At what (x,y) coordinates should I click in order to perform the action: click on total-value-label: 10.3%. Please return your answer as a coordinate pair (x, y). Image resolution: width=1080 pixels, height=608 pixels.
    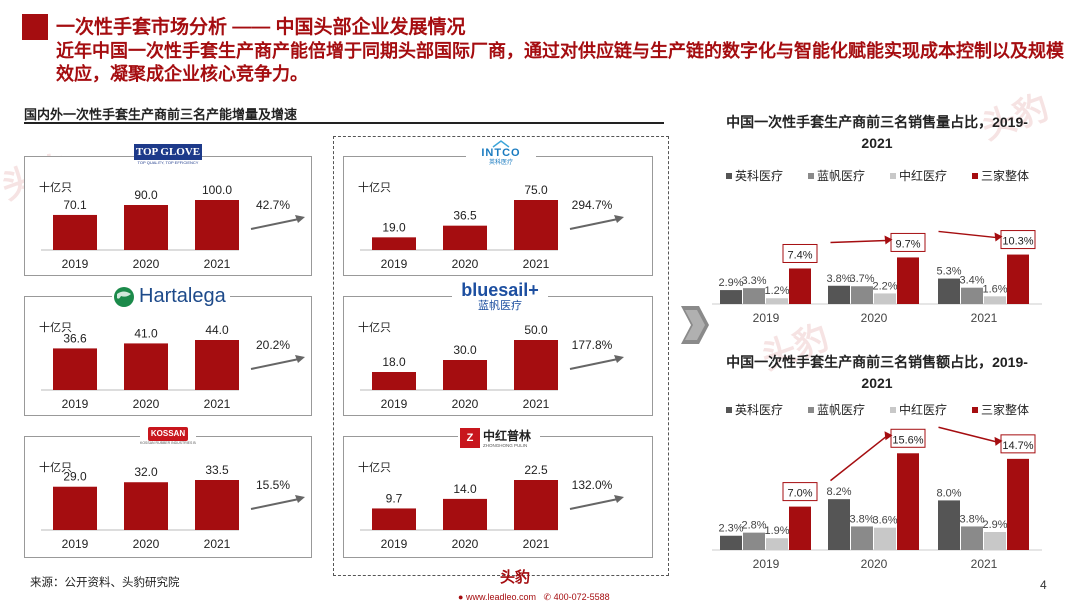
    Looking at the image, I should click on (1017, 242).